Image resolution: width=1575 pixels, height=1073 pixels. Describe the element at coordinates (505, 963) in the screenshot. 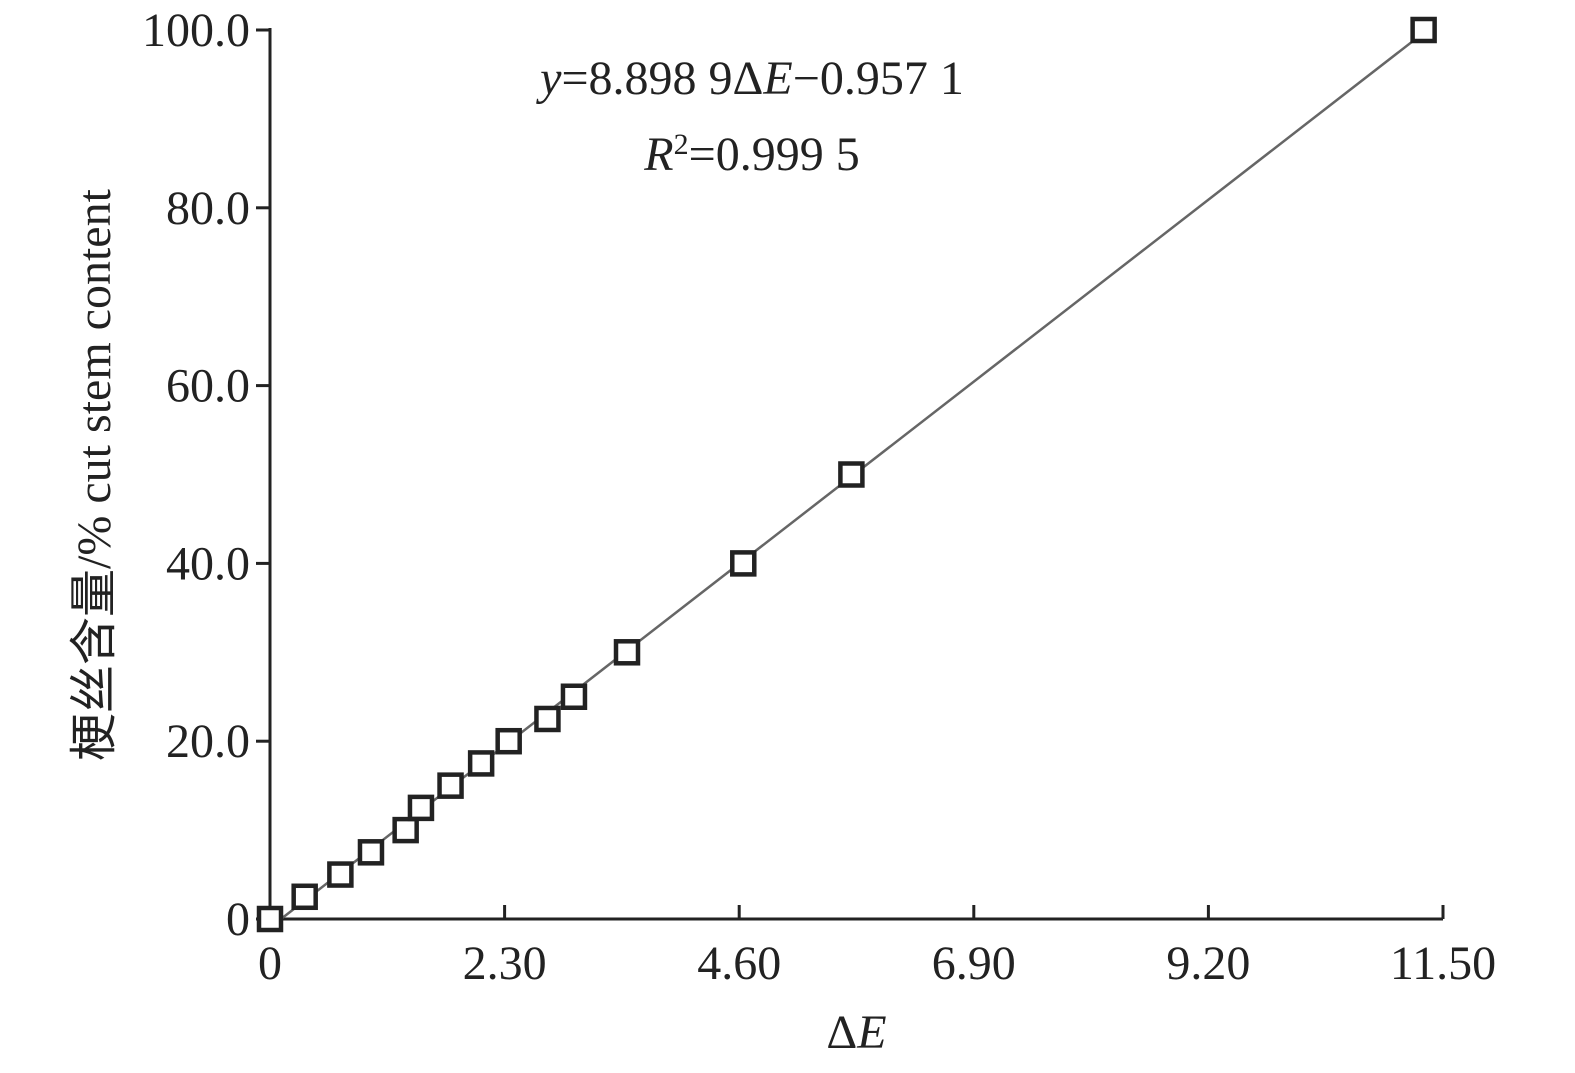

I see `x-tick-label: 2.30` at that location.